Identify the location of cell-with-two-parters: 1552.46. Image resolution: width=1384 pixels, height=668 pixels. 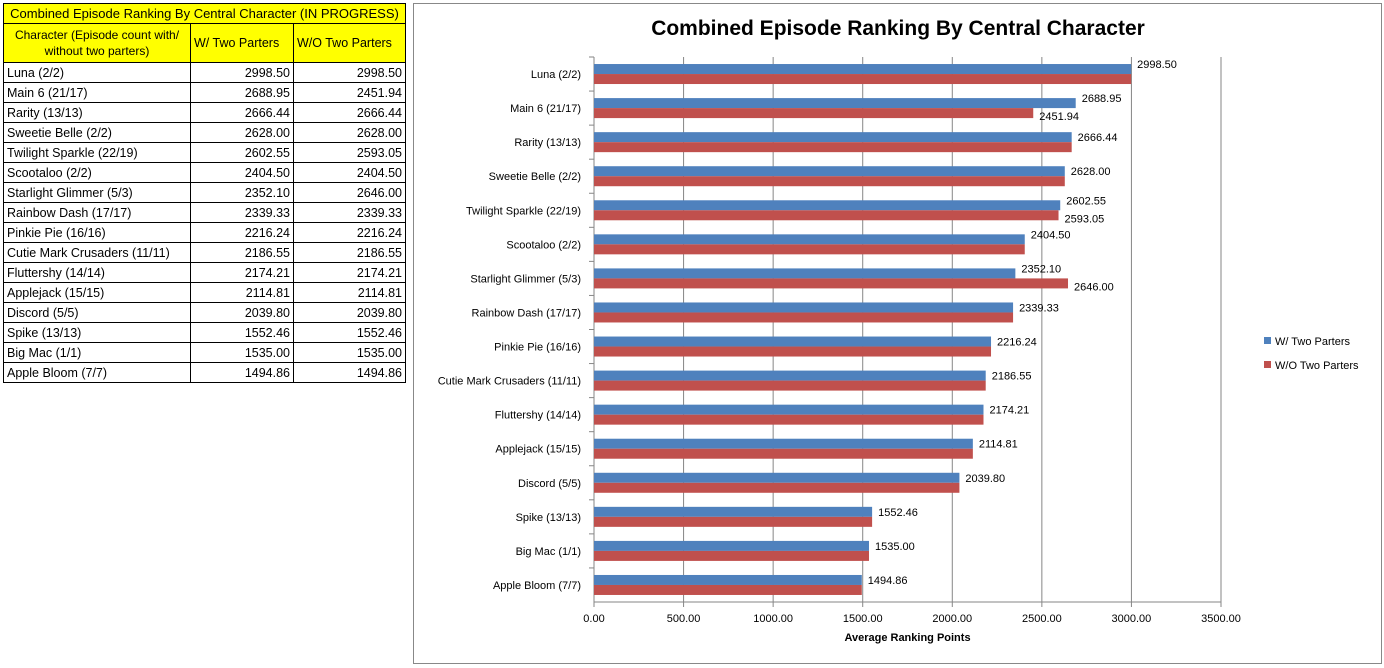
(242, 332).